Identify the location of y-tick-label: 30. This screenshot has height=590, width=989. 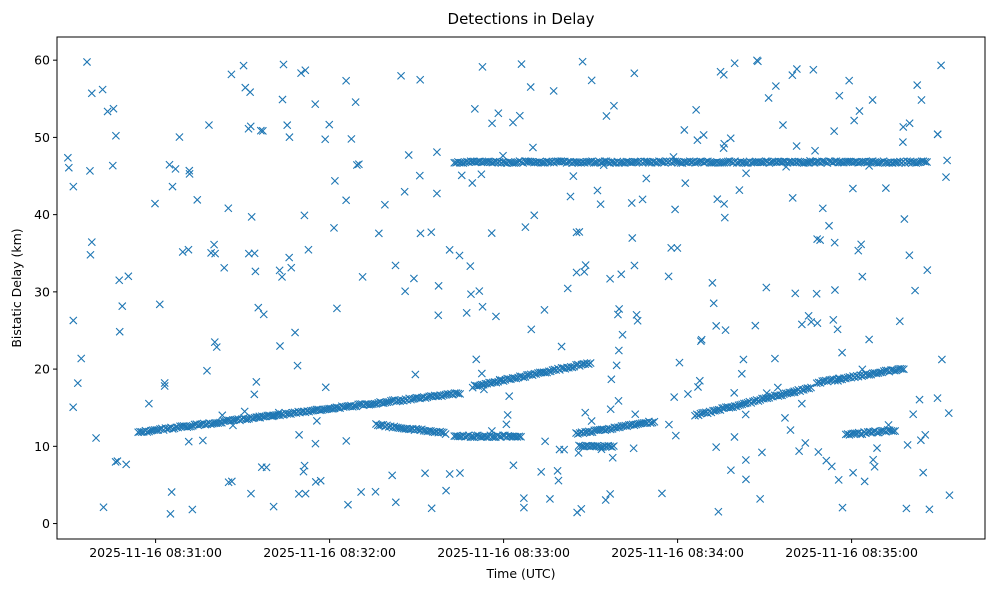
(42, 291).